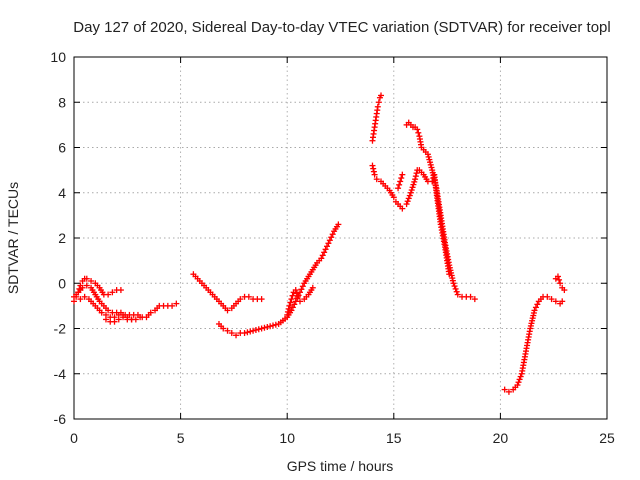 The image size is (640, 480). Describe the element at coordinates (13, 238) in the screenshot. I see `y-axis-label: SDTVAR / TECUs` at that location.